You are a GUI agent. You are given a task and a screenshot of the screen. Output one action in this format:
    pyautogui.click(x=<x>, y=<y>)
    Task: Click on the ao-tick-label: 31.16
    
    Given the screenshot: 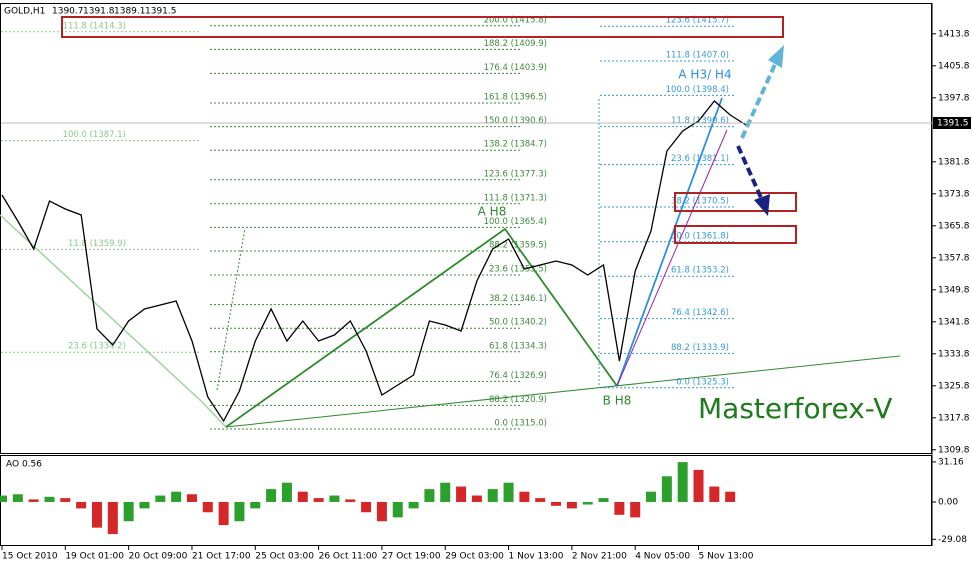 What is the action you would take?
    pyautogui.click(x=951, y=462)
    